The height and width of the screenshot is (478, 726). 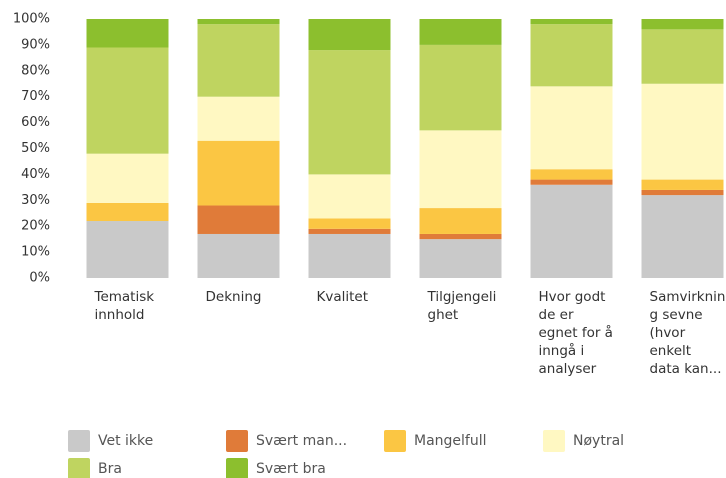 I want to click on legend-label: Mangelfull, so click(x=450, y=441).